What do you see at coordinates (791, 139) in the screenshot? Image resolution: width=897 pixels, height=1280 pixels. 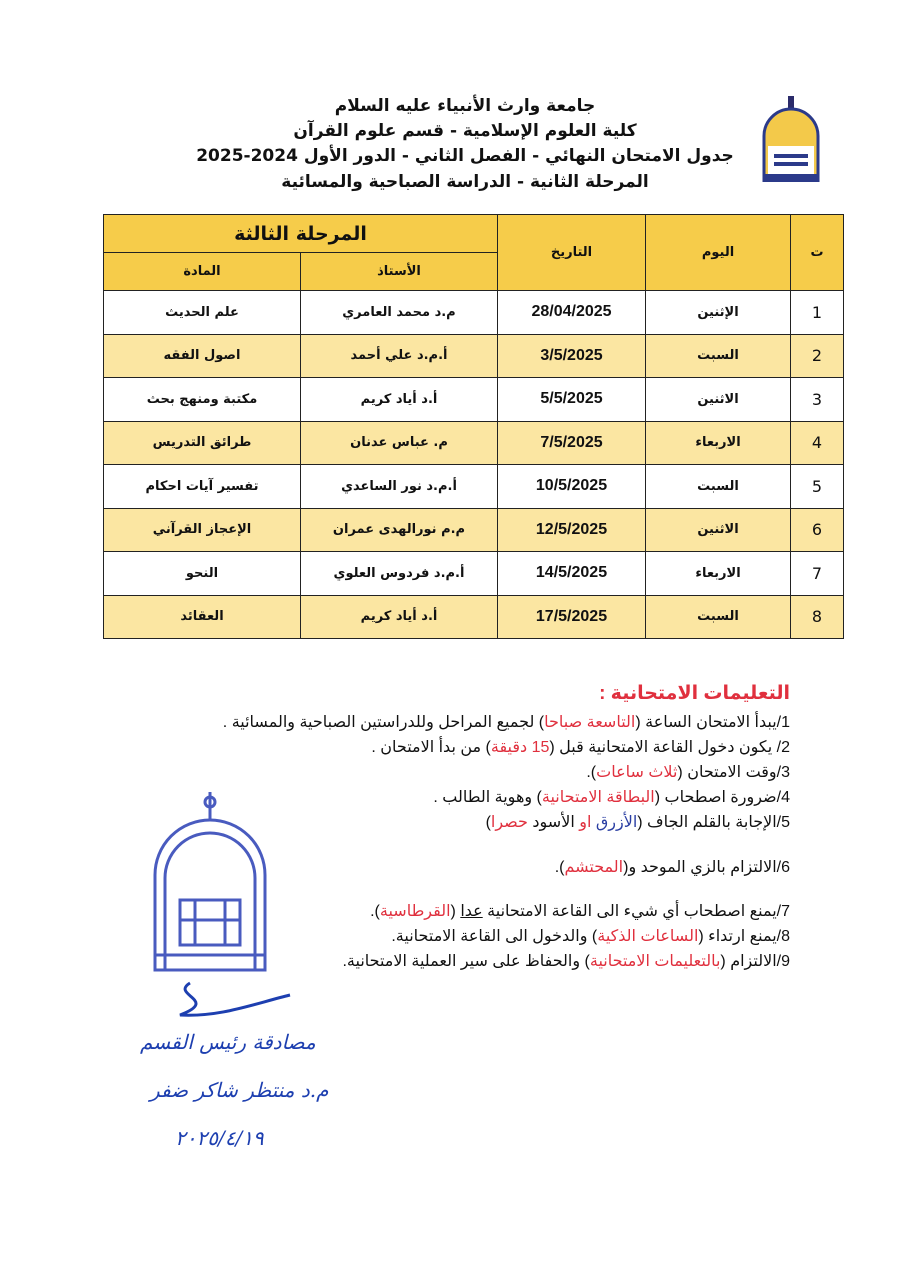 I see `university-logo` at bounding box center [791, 139].